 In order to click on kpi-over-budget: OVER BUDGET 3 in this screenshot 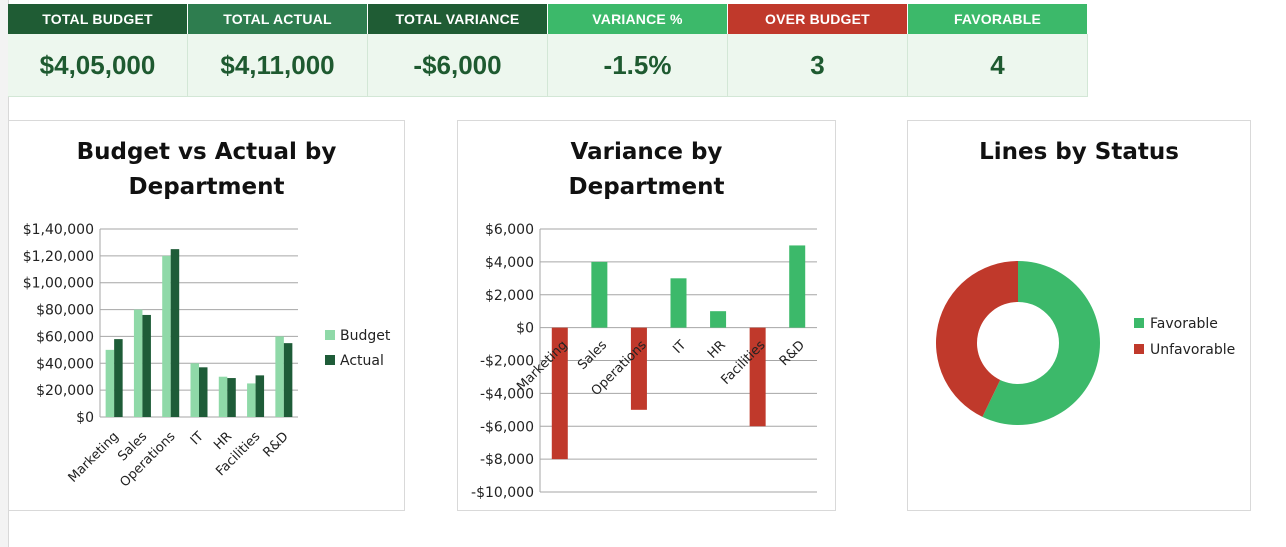, I will do `click(818, 50)`.